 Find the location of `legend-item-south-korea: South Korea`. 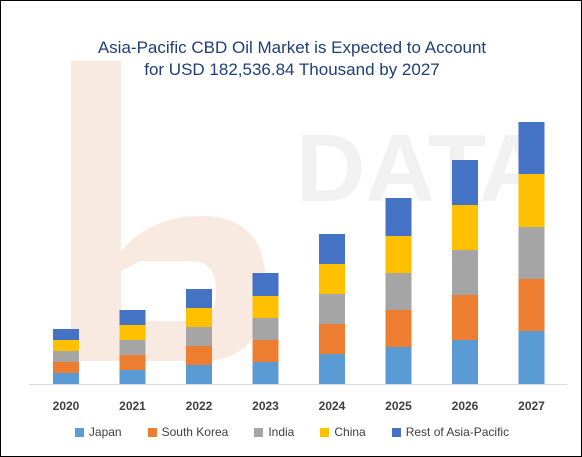

legend-item-south-korea: South Korea is located at coordinates (188, 432).